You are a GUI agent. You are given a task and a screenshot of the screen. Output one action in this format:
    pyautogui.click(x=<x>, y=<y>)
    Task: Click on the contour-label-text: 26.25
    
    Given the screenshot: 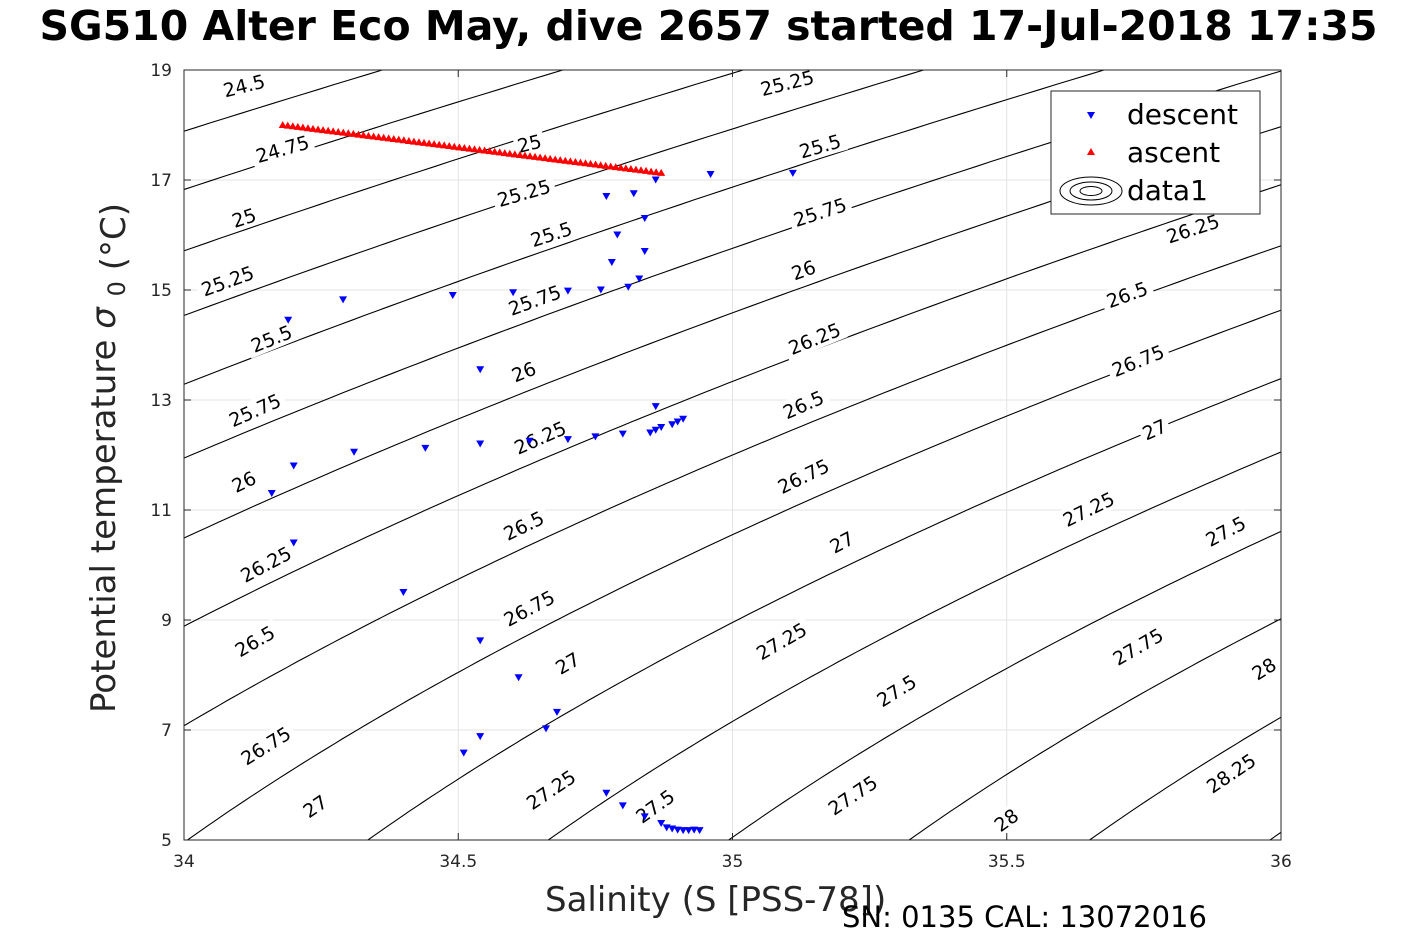 What is the action you would take?
    pyautogui.click(x=266, y=565)
    